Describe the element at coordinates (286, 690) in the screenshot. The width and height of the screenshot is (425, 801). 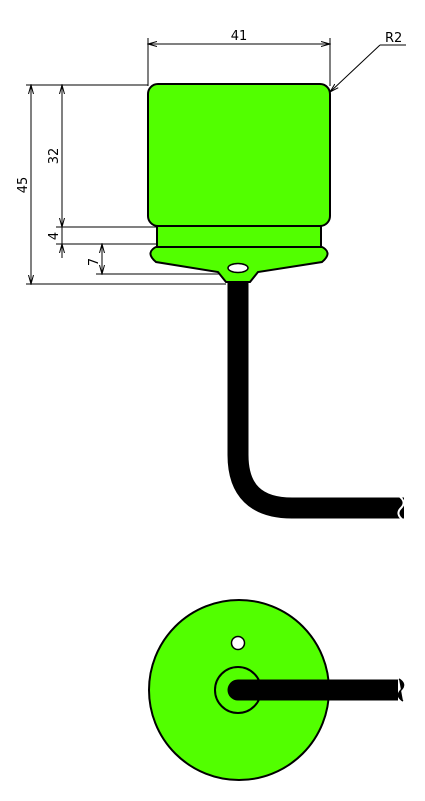
I see `bottom-view` at that location.